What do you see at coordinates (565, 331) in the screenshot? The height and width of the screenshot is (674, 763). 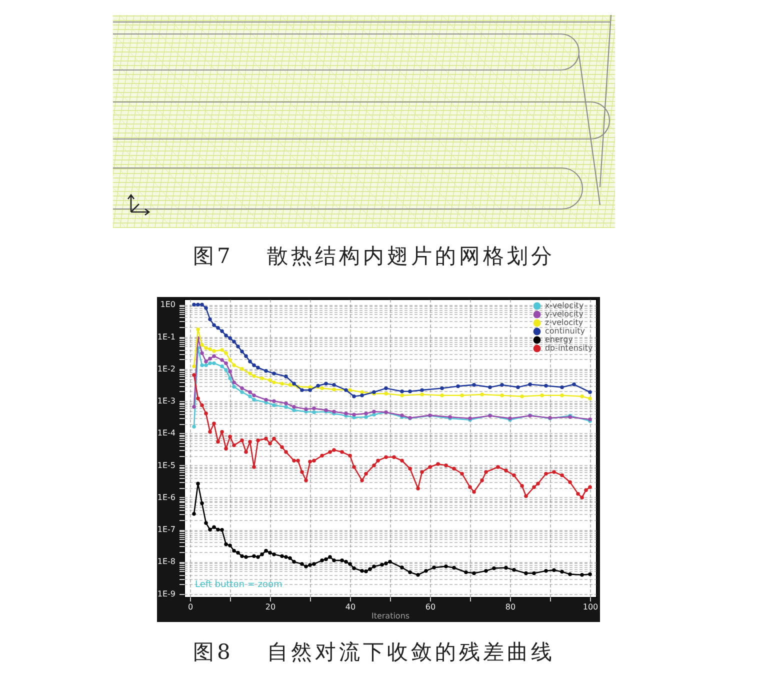 I see `legend-label: continuity` at bounding box center [565, 331].